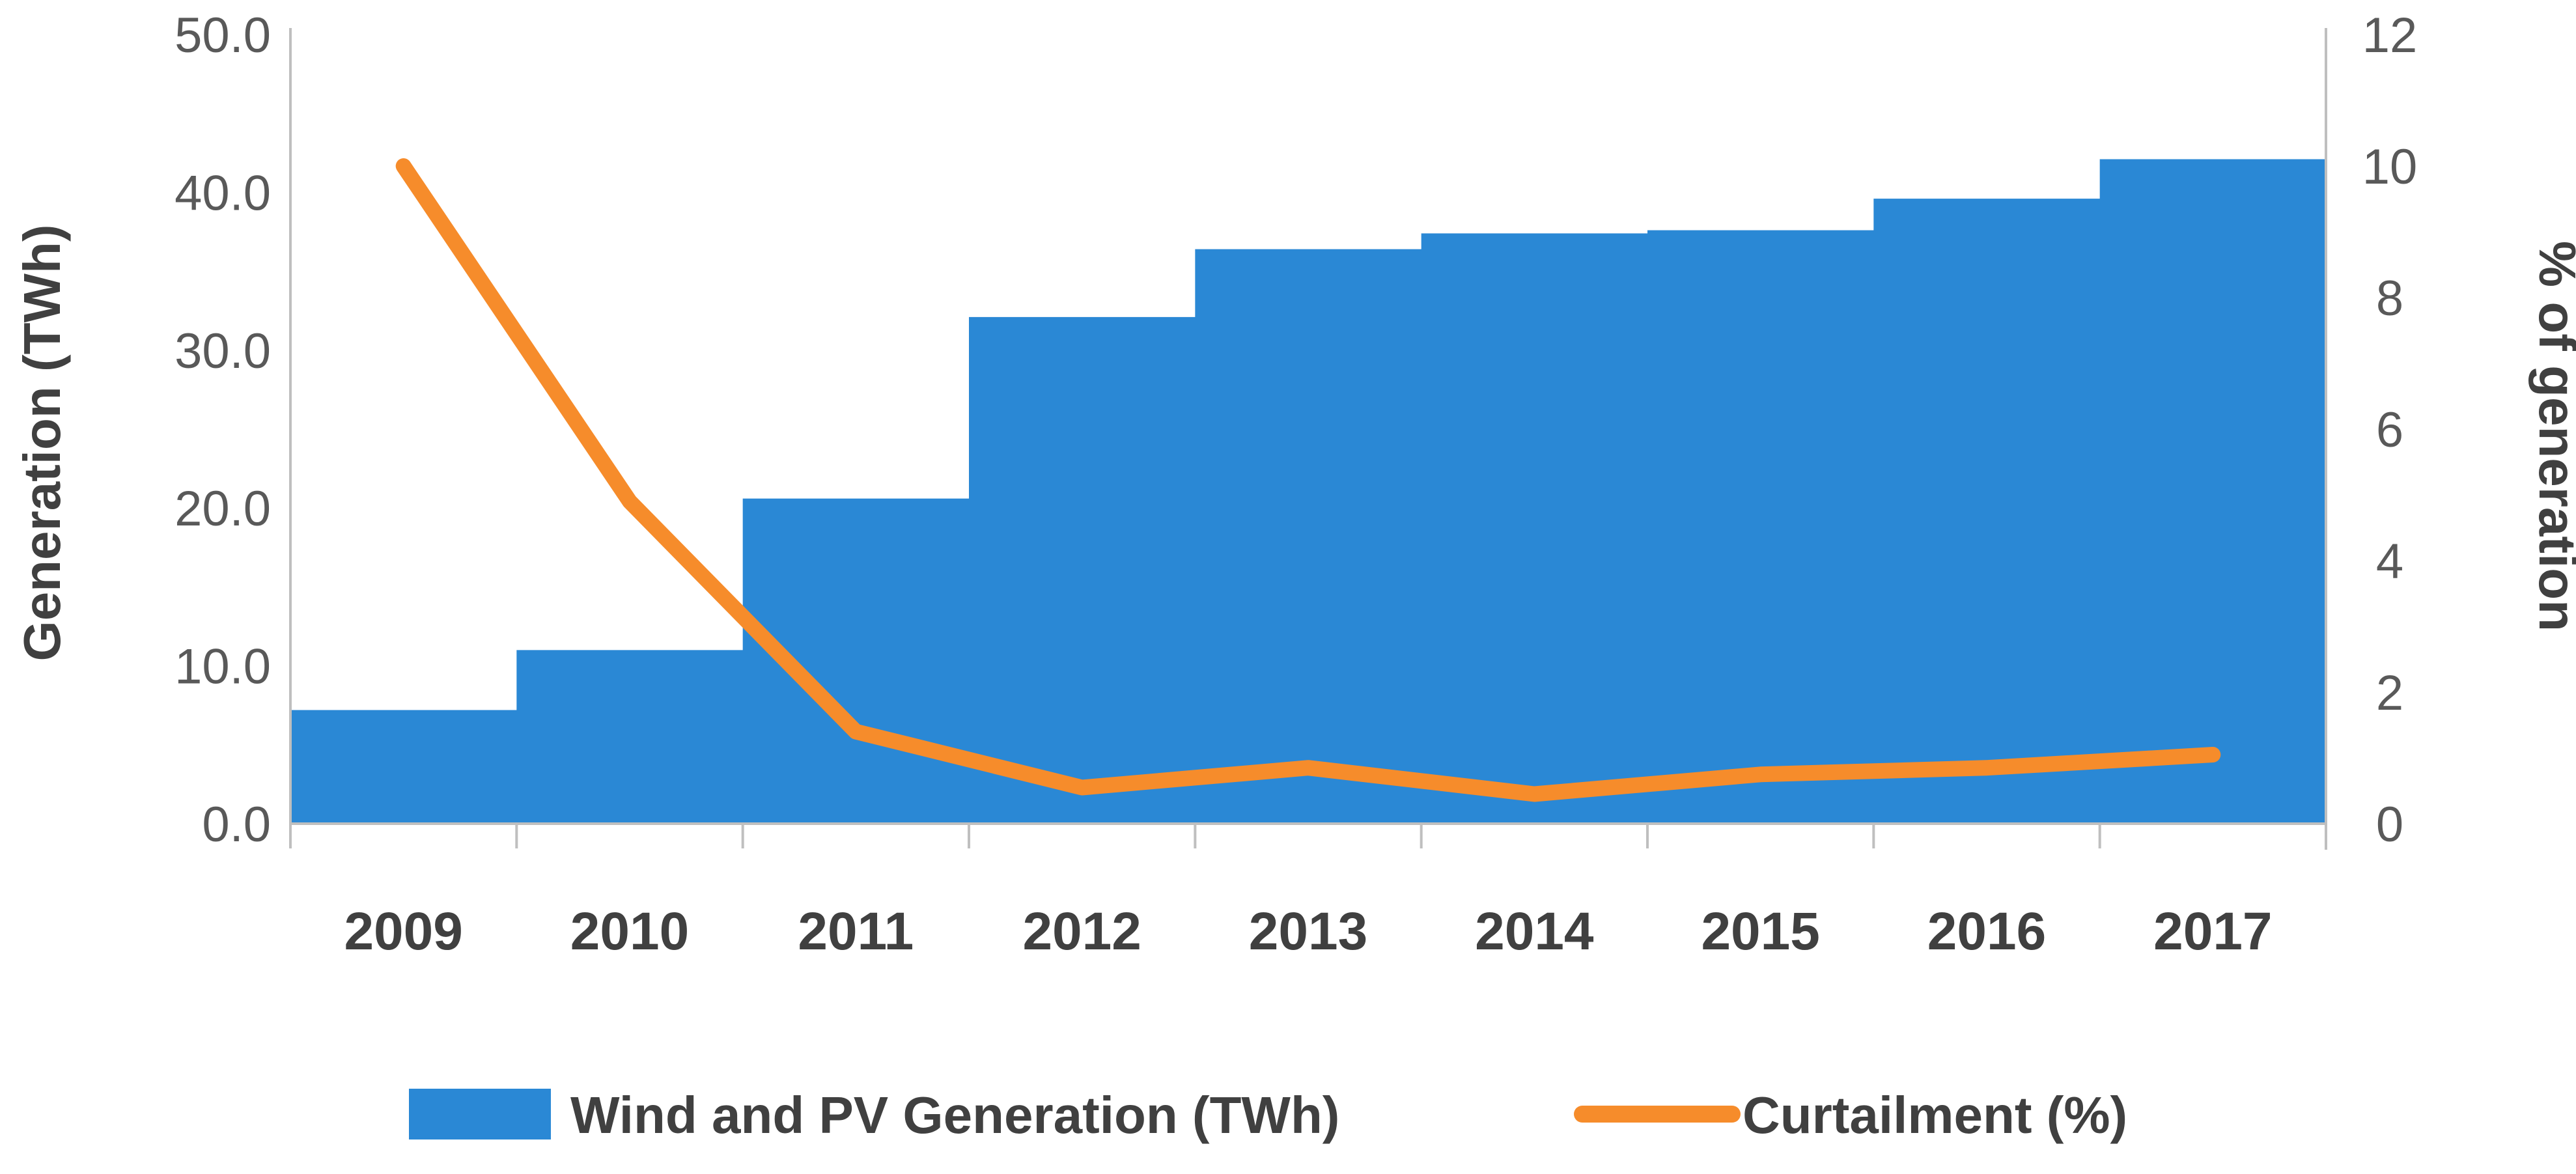  What do you see at coordinates (2389, 824) in the screenshot?
I see `y-right-tick-label: 0` at bounding box center [2389, 824].